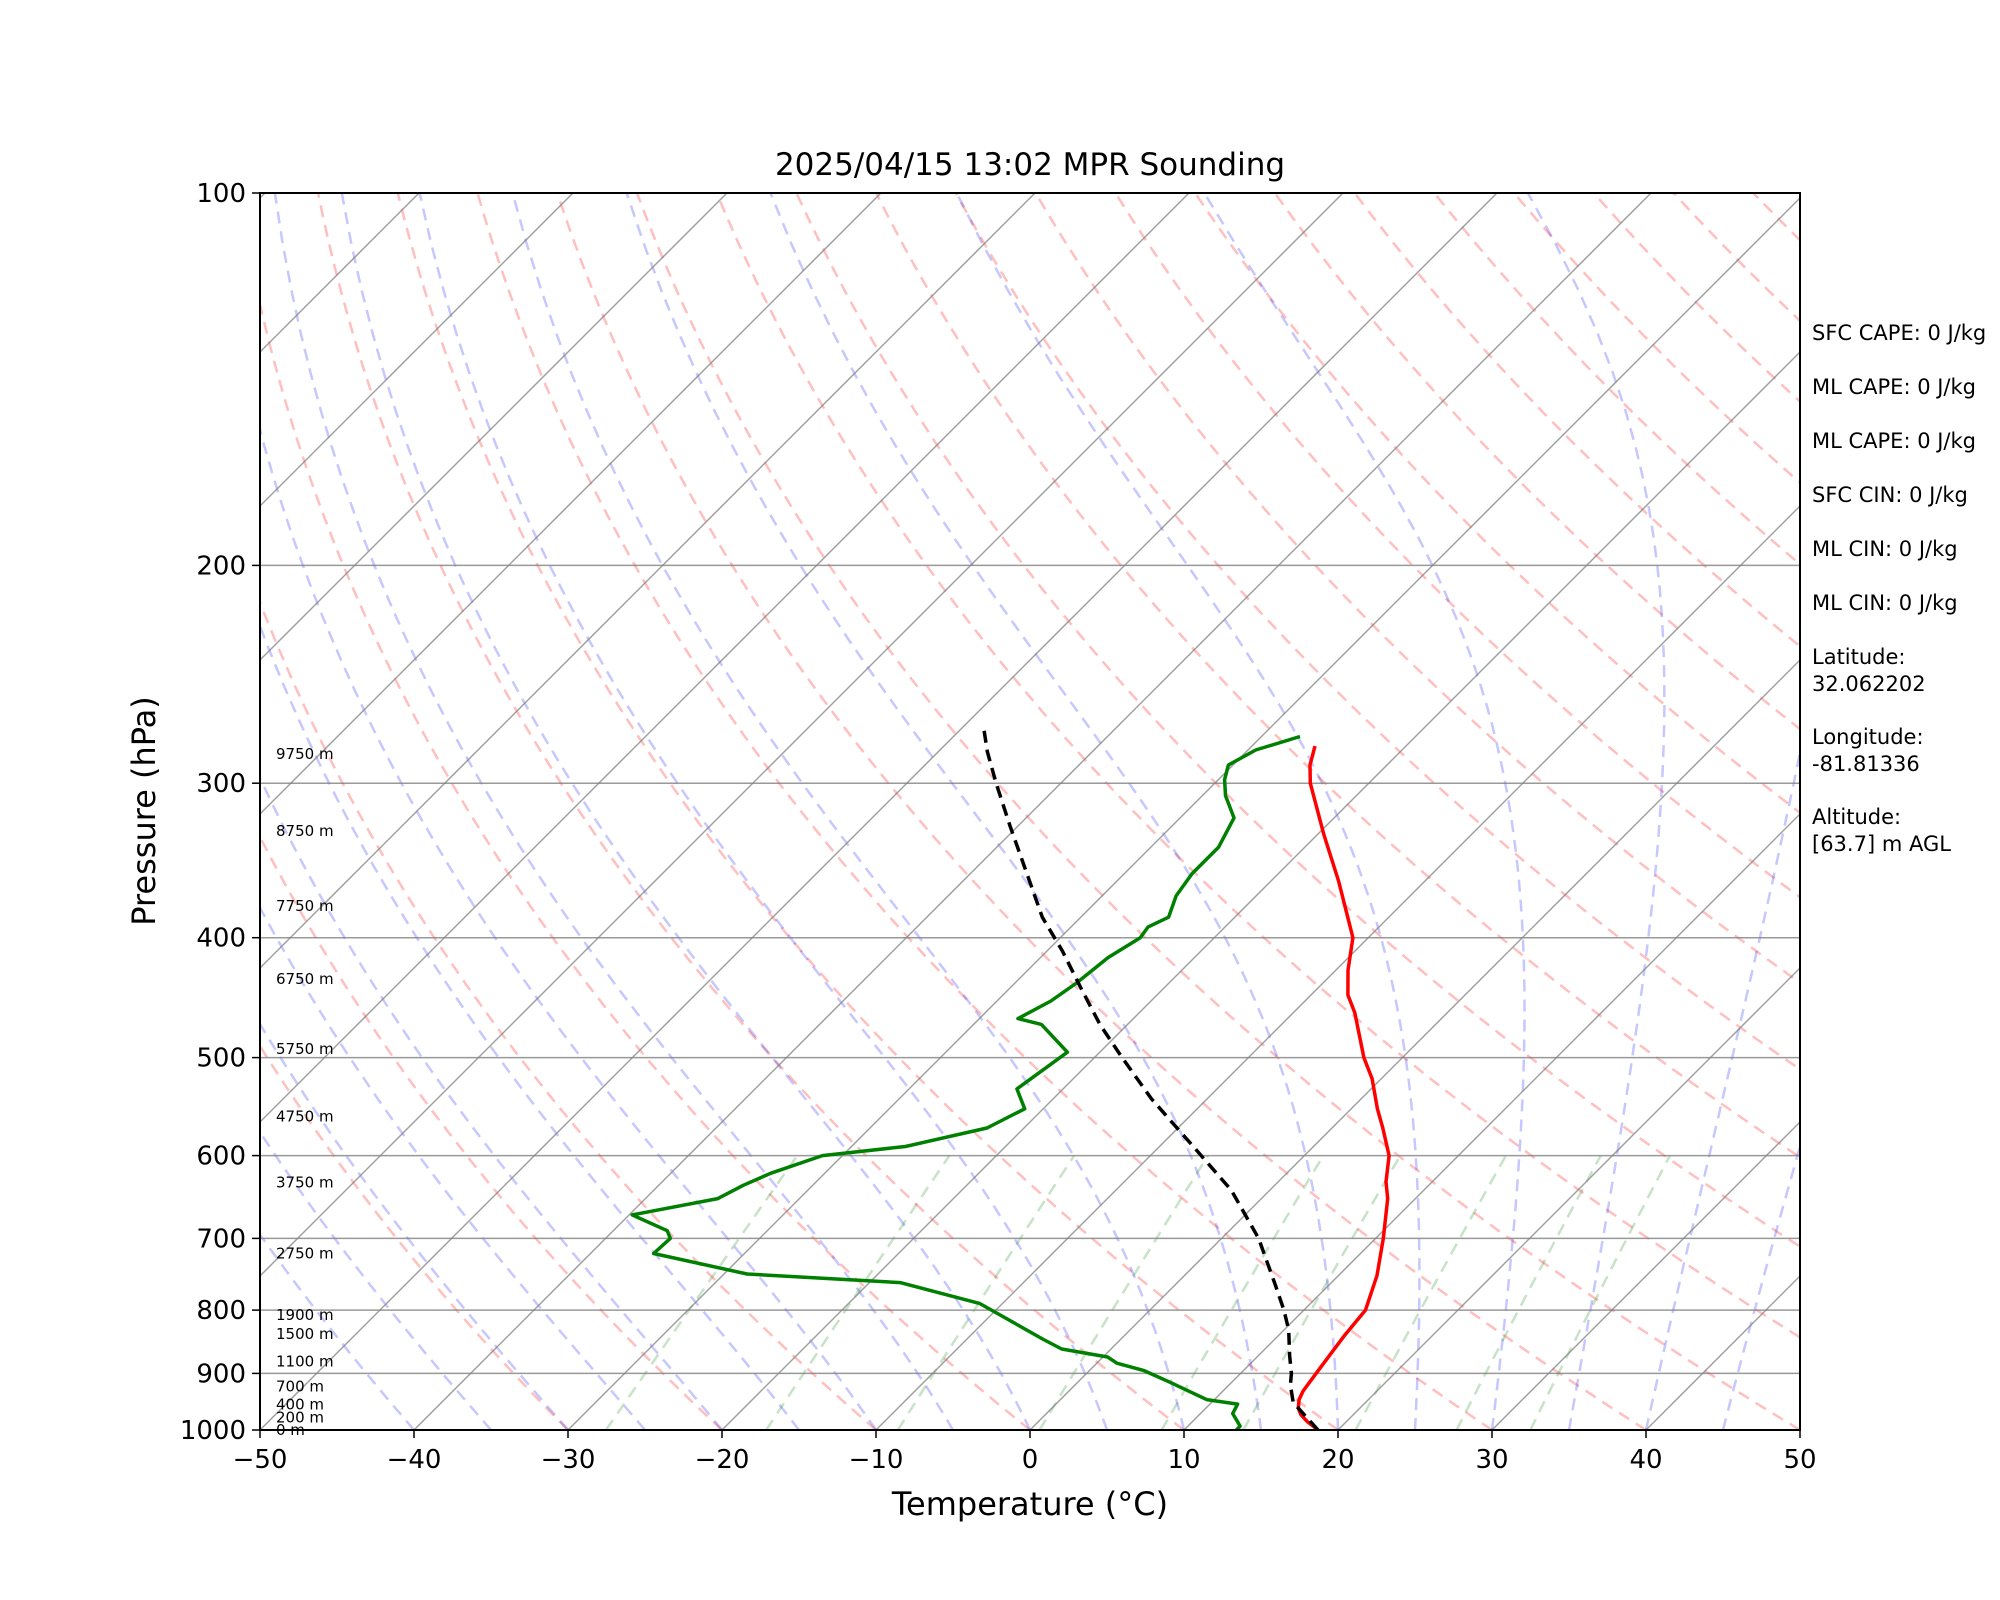 Image resolution: width=2000 pixels, height=1600 pixels. I want to click on height-label: 200 m, so click(300, 1418).